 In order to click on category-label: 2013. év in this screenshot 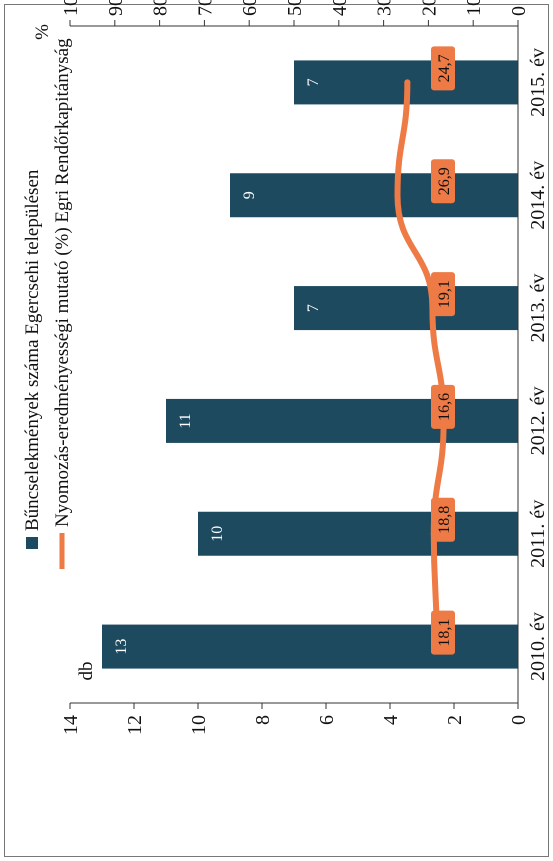, I will do `click(538, 308)`.